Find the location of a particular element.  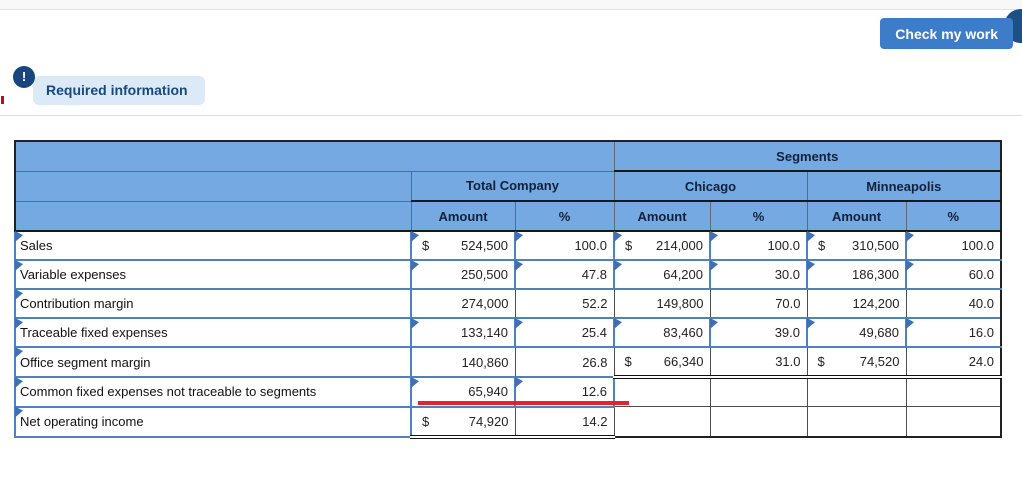

percent-cell: 25.4 is located at coordinates (564, 332).